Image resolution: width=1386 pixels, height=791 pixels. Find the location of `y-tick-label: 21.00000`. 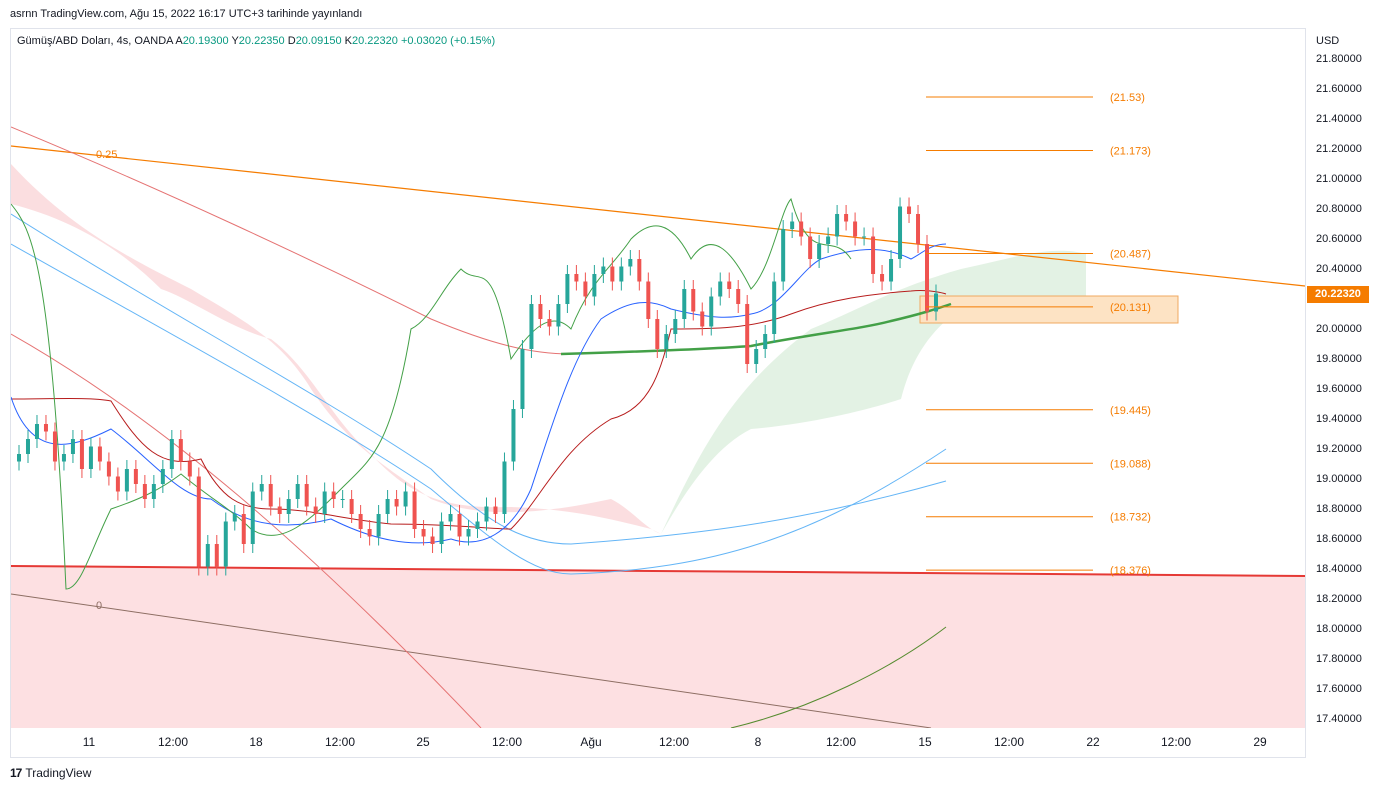

y-tick-label: 21.00000 is located at coordinates (1339, 179).